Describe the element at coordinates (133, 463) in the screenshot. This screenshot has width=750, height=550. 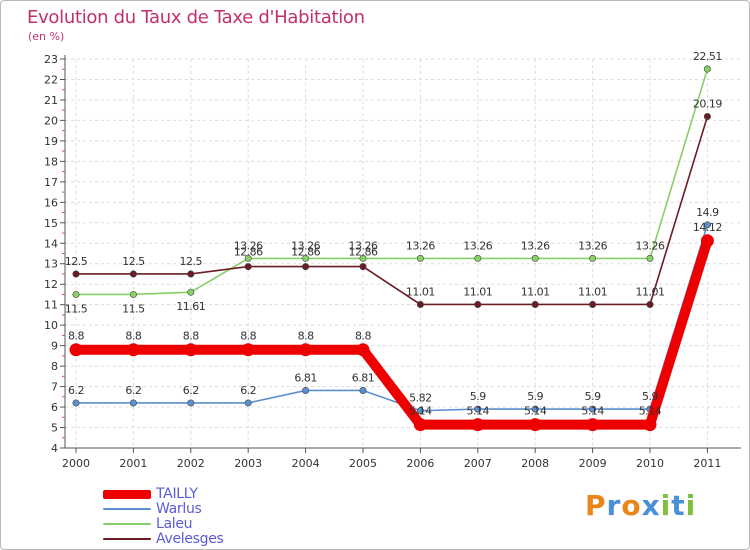
I see `x-tick-label: 2001` at that location.